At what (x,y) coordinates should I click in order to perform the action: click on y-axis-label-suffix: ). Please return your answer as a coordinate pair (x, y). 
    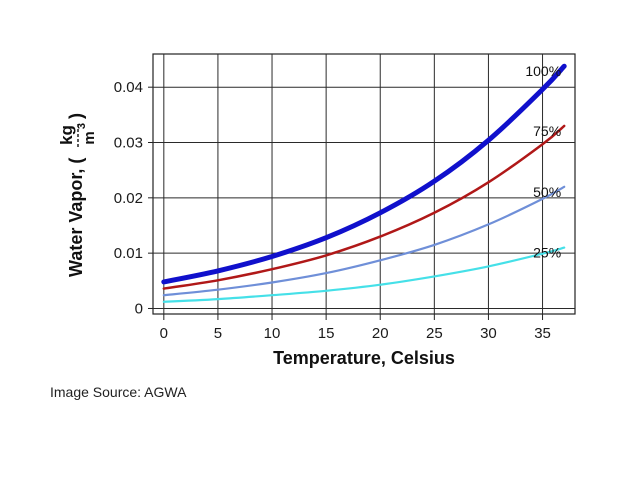
    Looking at the image, I should click on (76, 116).